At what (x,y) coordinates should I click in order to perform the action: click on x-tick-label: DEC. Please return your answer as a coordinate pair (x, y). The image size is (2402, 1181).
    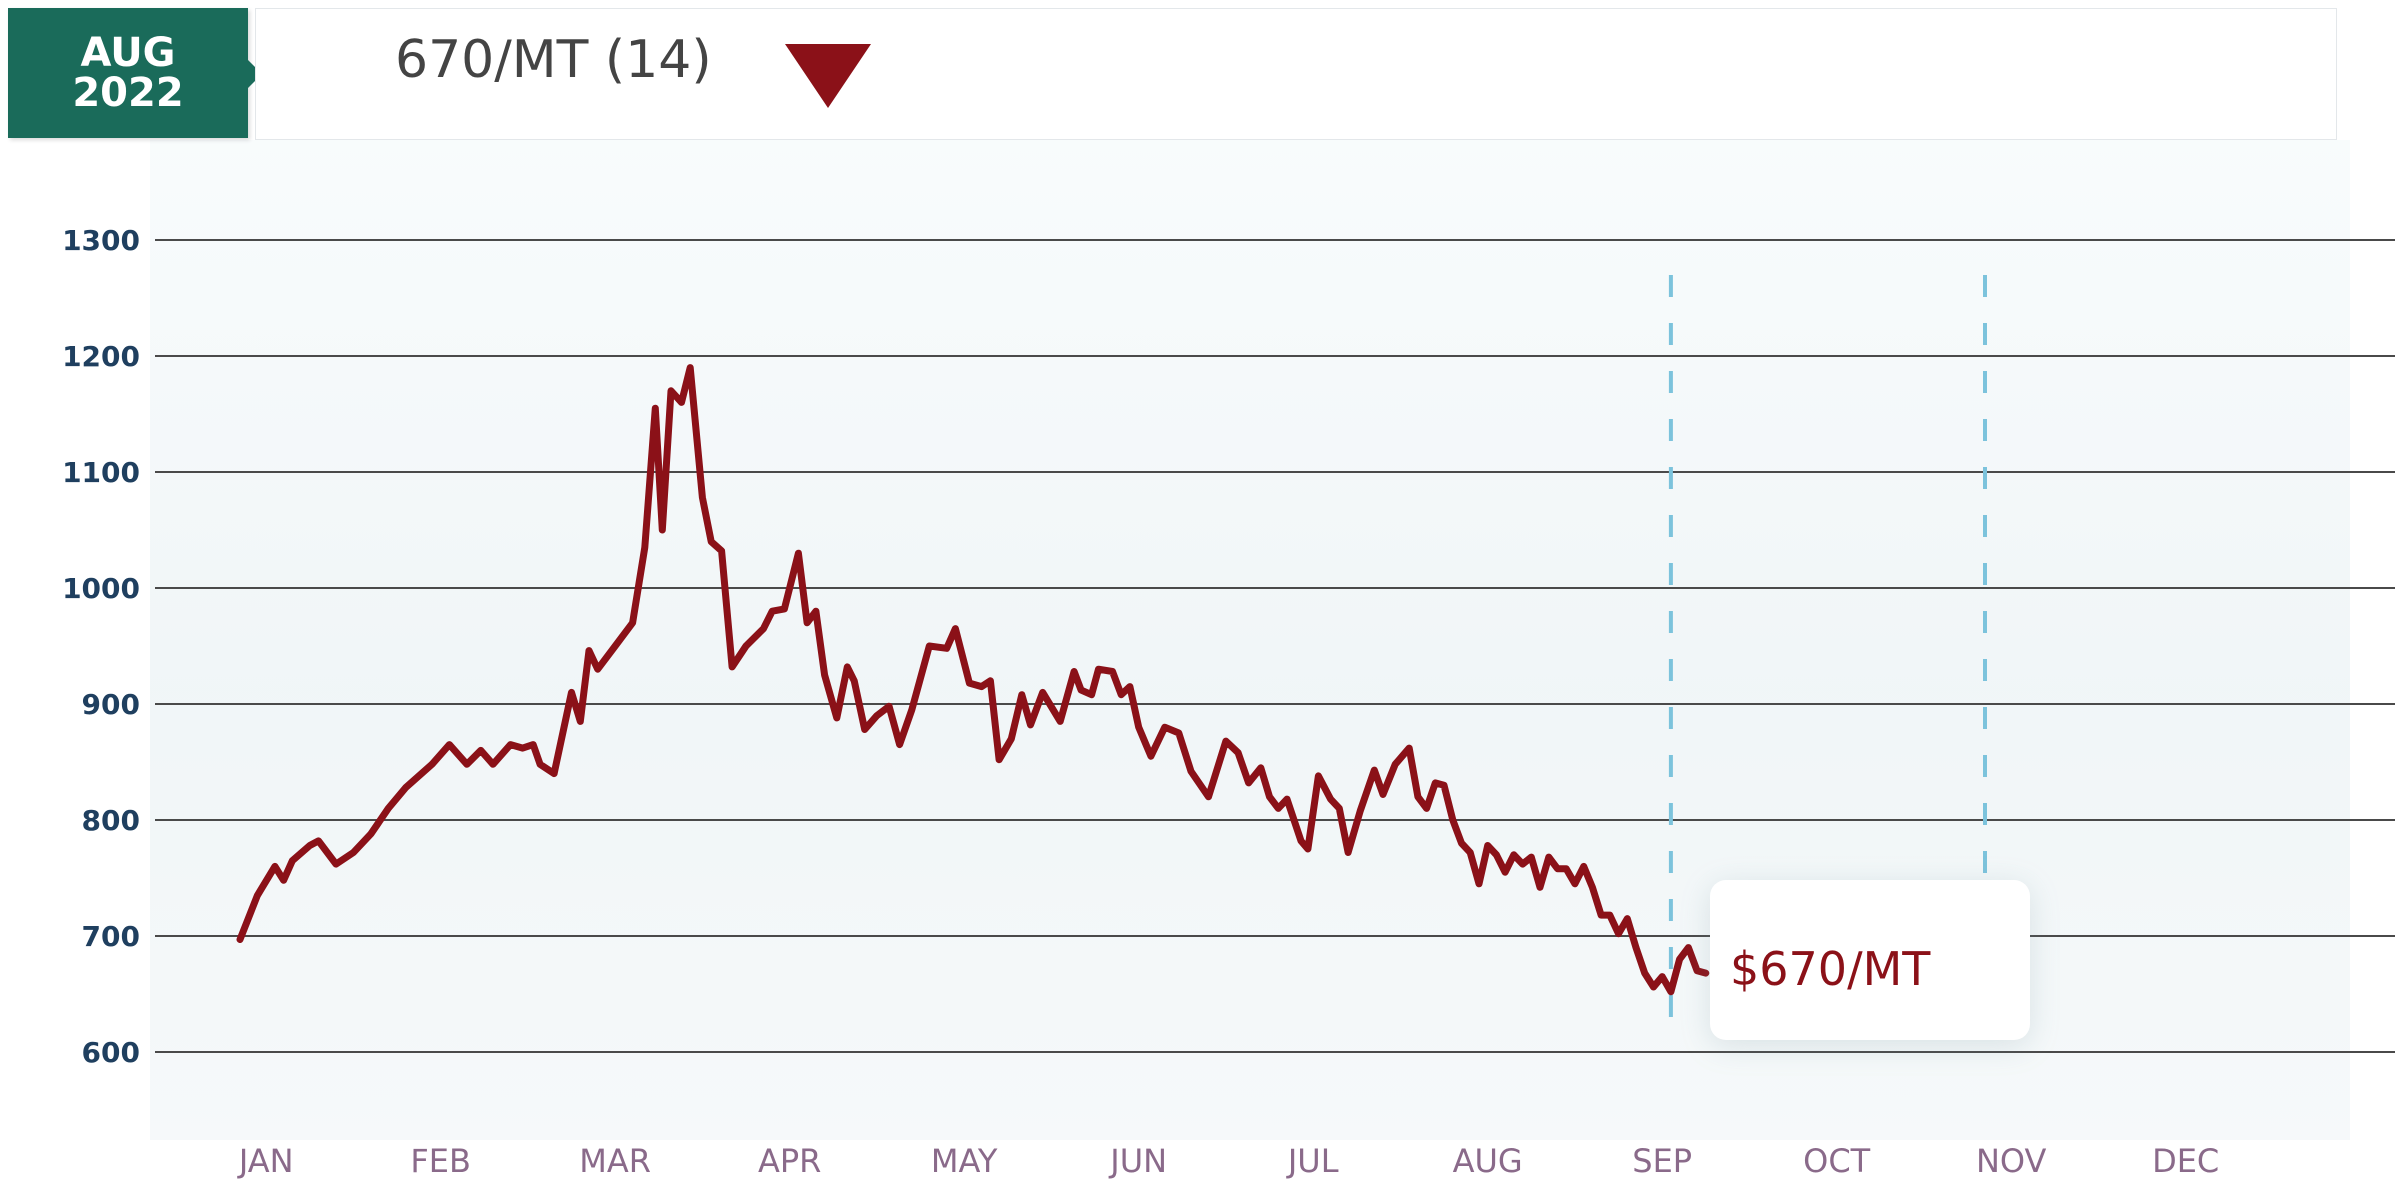
    Looking at the image, I should click on (2185, 1161).